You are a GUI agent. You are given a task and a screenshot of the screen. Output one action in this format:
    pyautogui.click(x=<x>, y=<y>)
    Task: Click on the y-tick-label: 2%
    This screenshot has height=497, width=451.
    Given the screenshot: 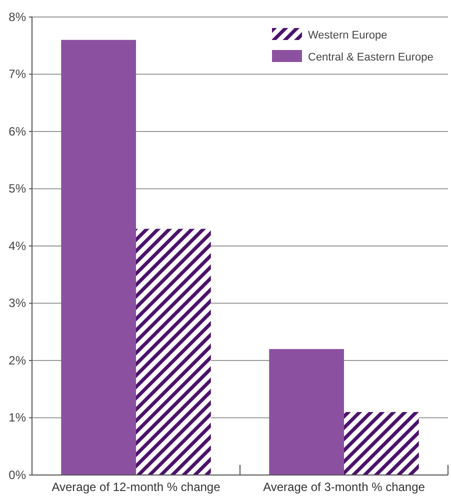 What is the action you would take?
    pyautogui.click(x=17, y=360)
    